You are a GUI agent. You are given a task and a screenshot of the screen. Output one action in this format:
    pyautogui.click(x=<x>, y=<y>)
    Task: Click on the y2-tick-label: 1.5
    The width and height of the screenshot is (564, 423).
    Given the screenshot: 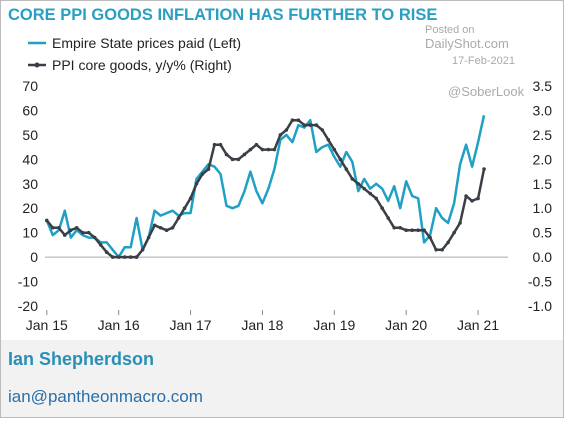 What is the action you would take?
    pyautogui.click(x=543, y=184)
    